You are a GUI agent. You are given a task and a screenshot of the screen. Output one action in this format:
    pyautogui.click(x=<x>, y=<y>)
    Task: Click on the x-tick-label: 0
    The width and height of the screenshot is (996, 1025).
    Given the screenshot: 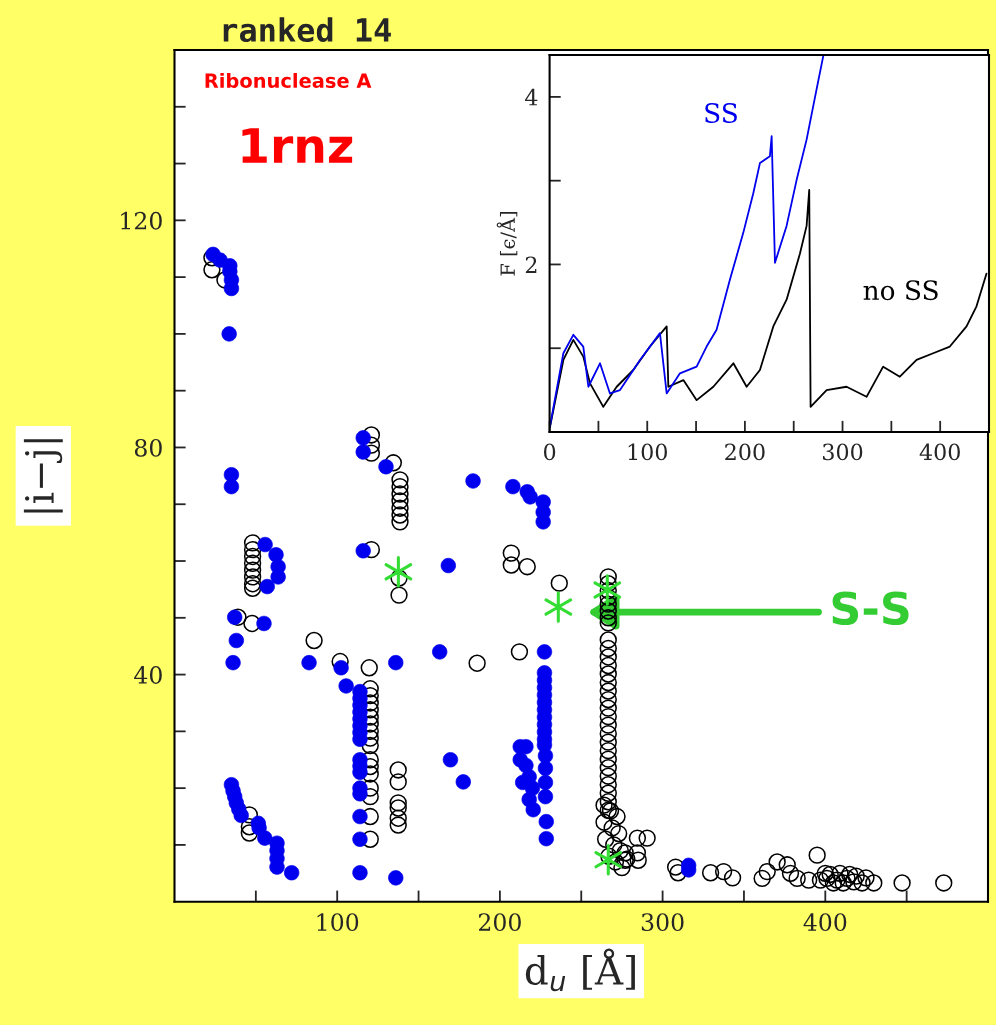 What is the action you would take?
    pyautogui.click(x=550, y=452)
    